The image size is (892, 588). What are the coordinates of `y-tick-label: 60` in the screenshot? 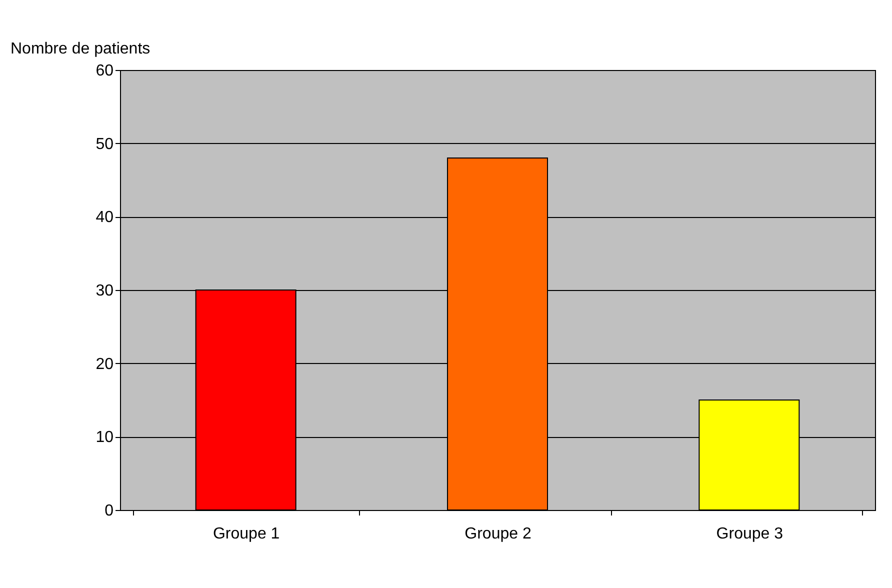 It's located at (105, 71).